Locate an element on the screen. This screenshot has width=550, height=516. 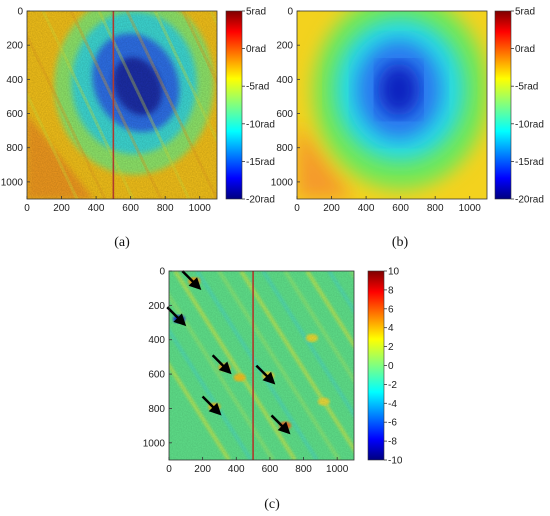
colorbar-tick-label: 10 is located at coordinates (394, 272).